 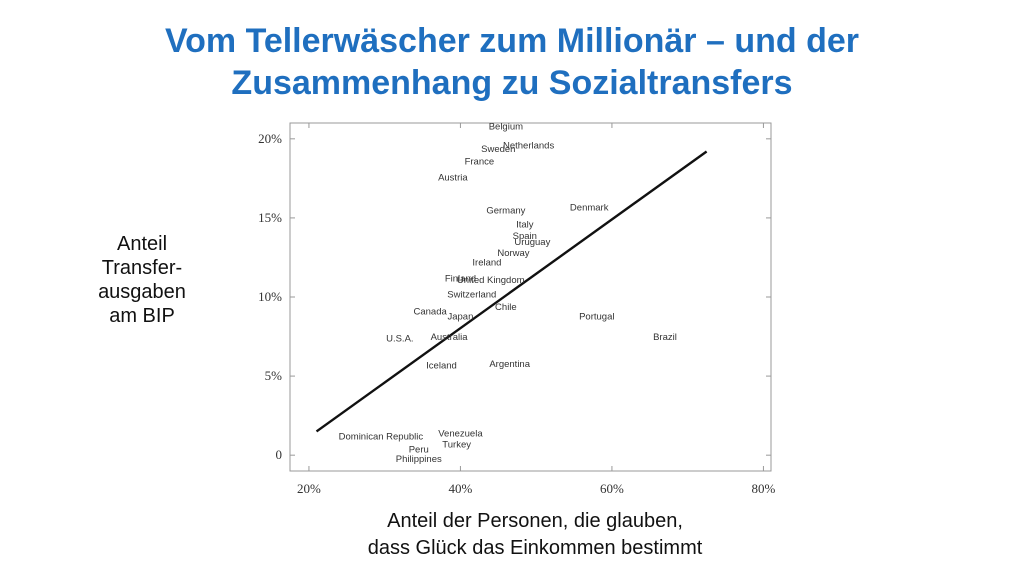 I want to click on y-axis-caption-line-4: am BIP, so click(x=142, y=316).